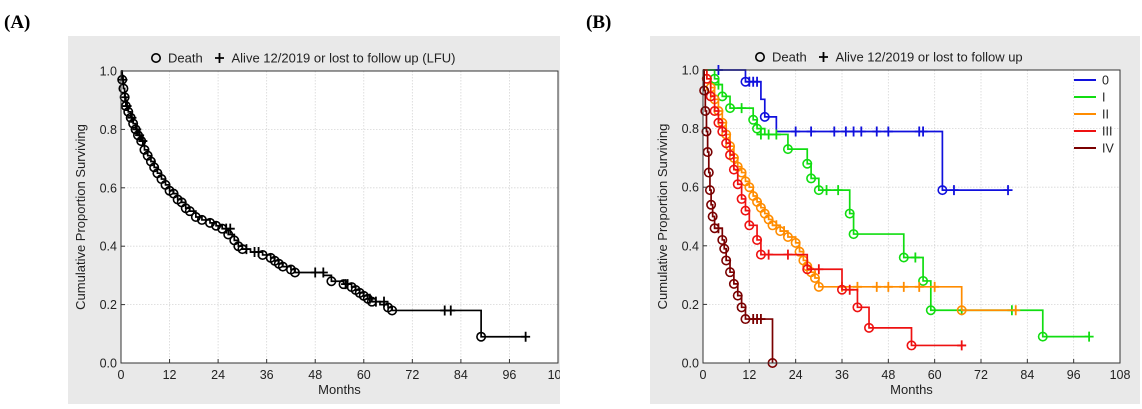 The image size is (1142, 409). Describe the element at coordinates (842, 375) in the screenshot. I see `x-tick-label: 36` at that location.